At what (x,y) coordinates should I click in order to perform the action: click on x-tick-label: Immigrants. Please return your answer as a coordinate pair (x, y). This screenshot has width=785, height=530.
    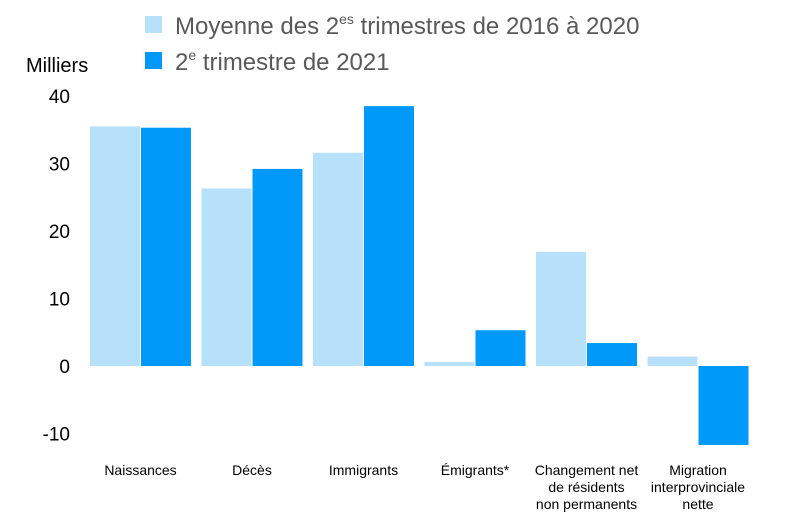
    Looking at the image, I should click on (363, 470).